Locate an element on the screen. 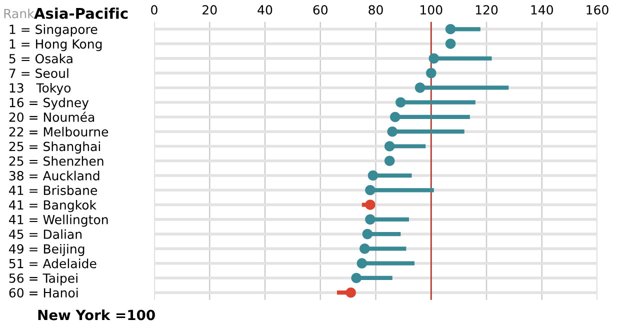 The width and height of the screenshot is (617, 326). y-tick-label: 41 = Bangkok is located at coordinates (52, 206).